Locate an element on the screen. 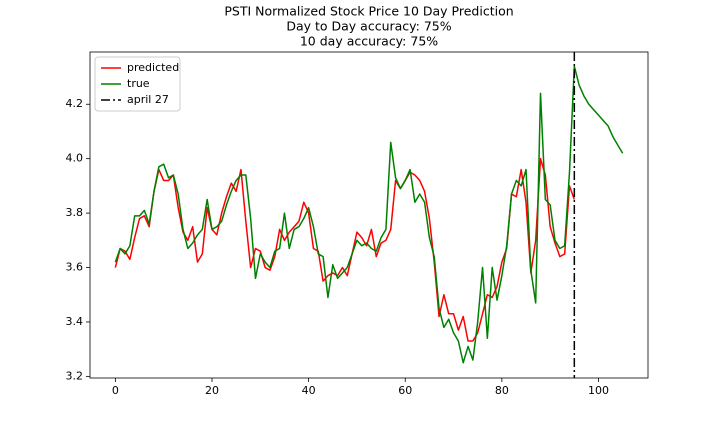 This screenshot has height=432, width=720. x-tick-label: 80 is located at coordinates (502, 390).